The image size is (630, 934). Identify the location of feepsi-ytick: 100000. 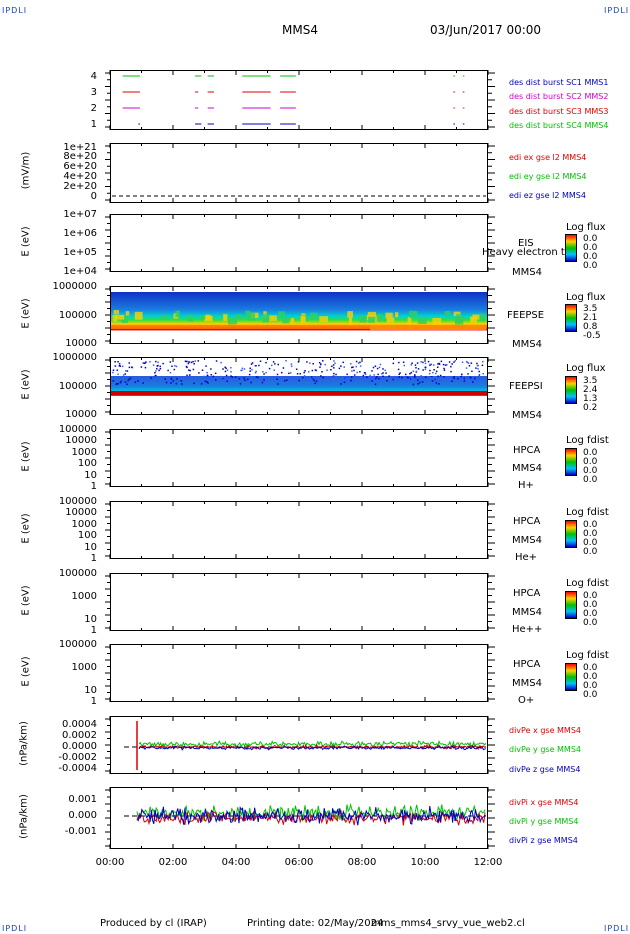
(77, 386).